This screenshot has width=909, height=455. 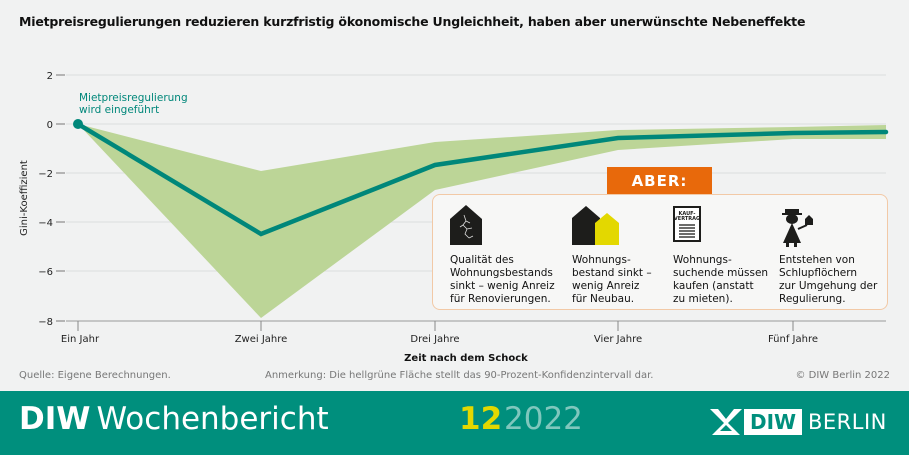 I want to click on cracked-house-icon, so click(x=510, y=225).